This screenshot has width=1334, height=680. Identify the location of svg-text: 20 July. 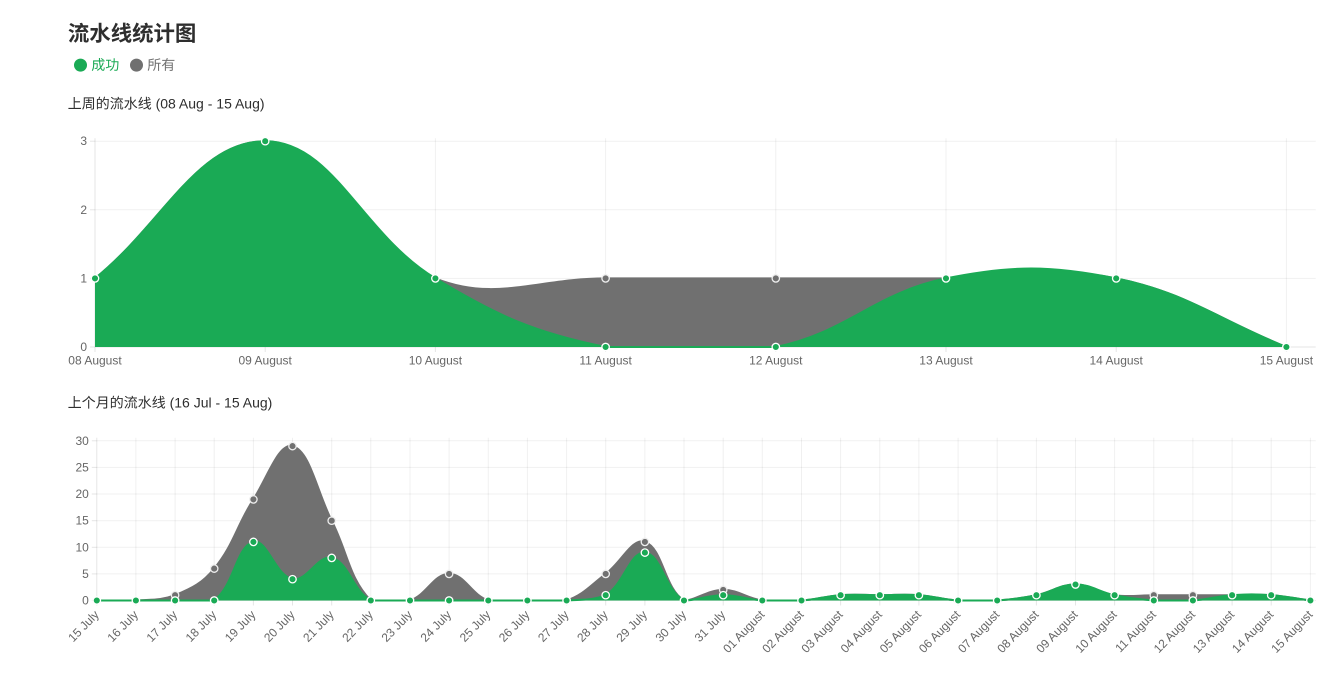
(279, 626).